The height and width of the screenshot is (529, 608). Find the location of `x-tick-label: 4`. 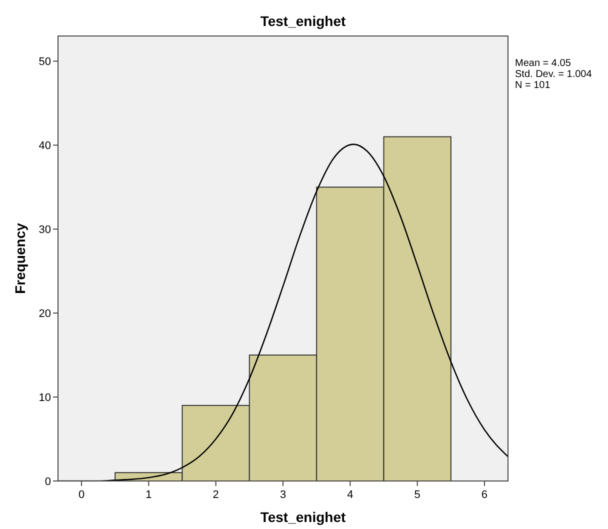

x-tick-label: 4 is located at coordinates (350, 495).